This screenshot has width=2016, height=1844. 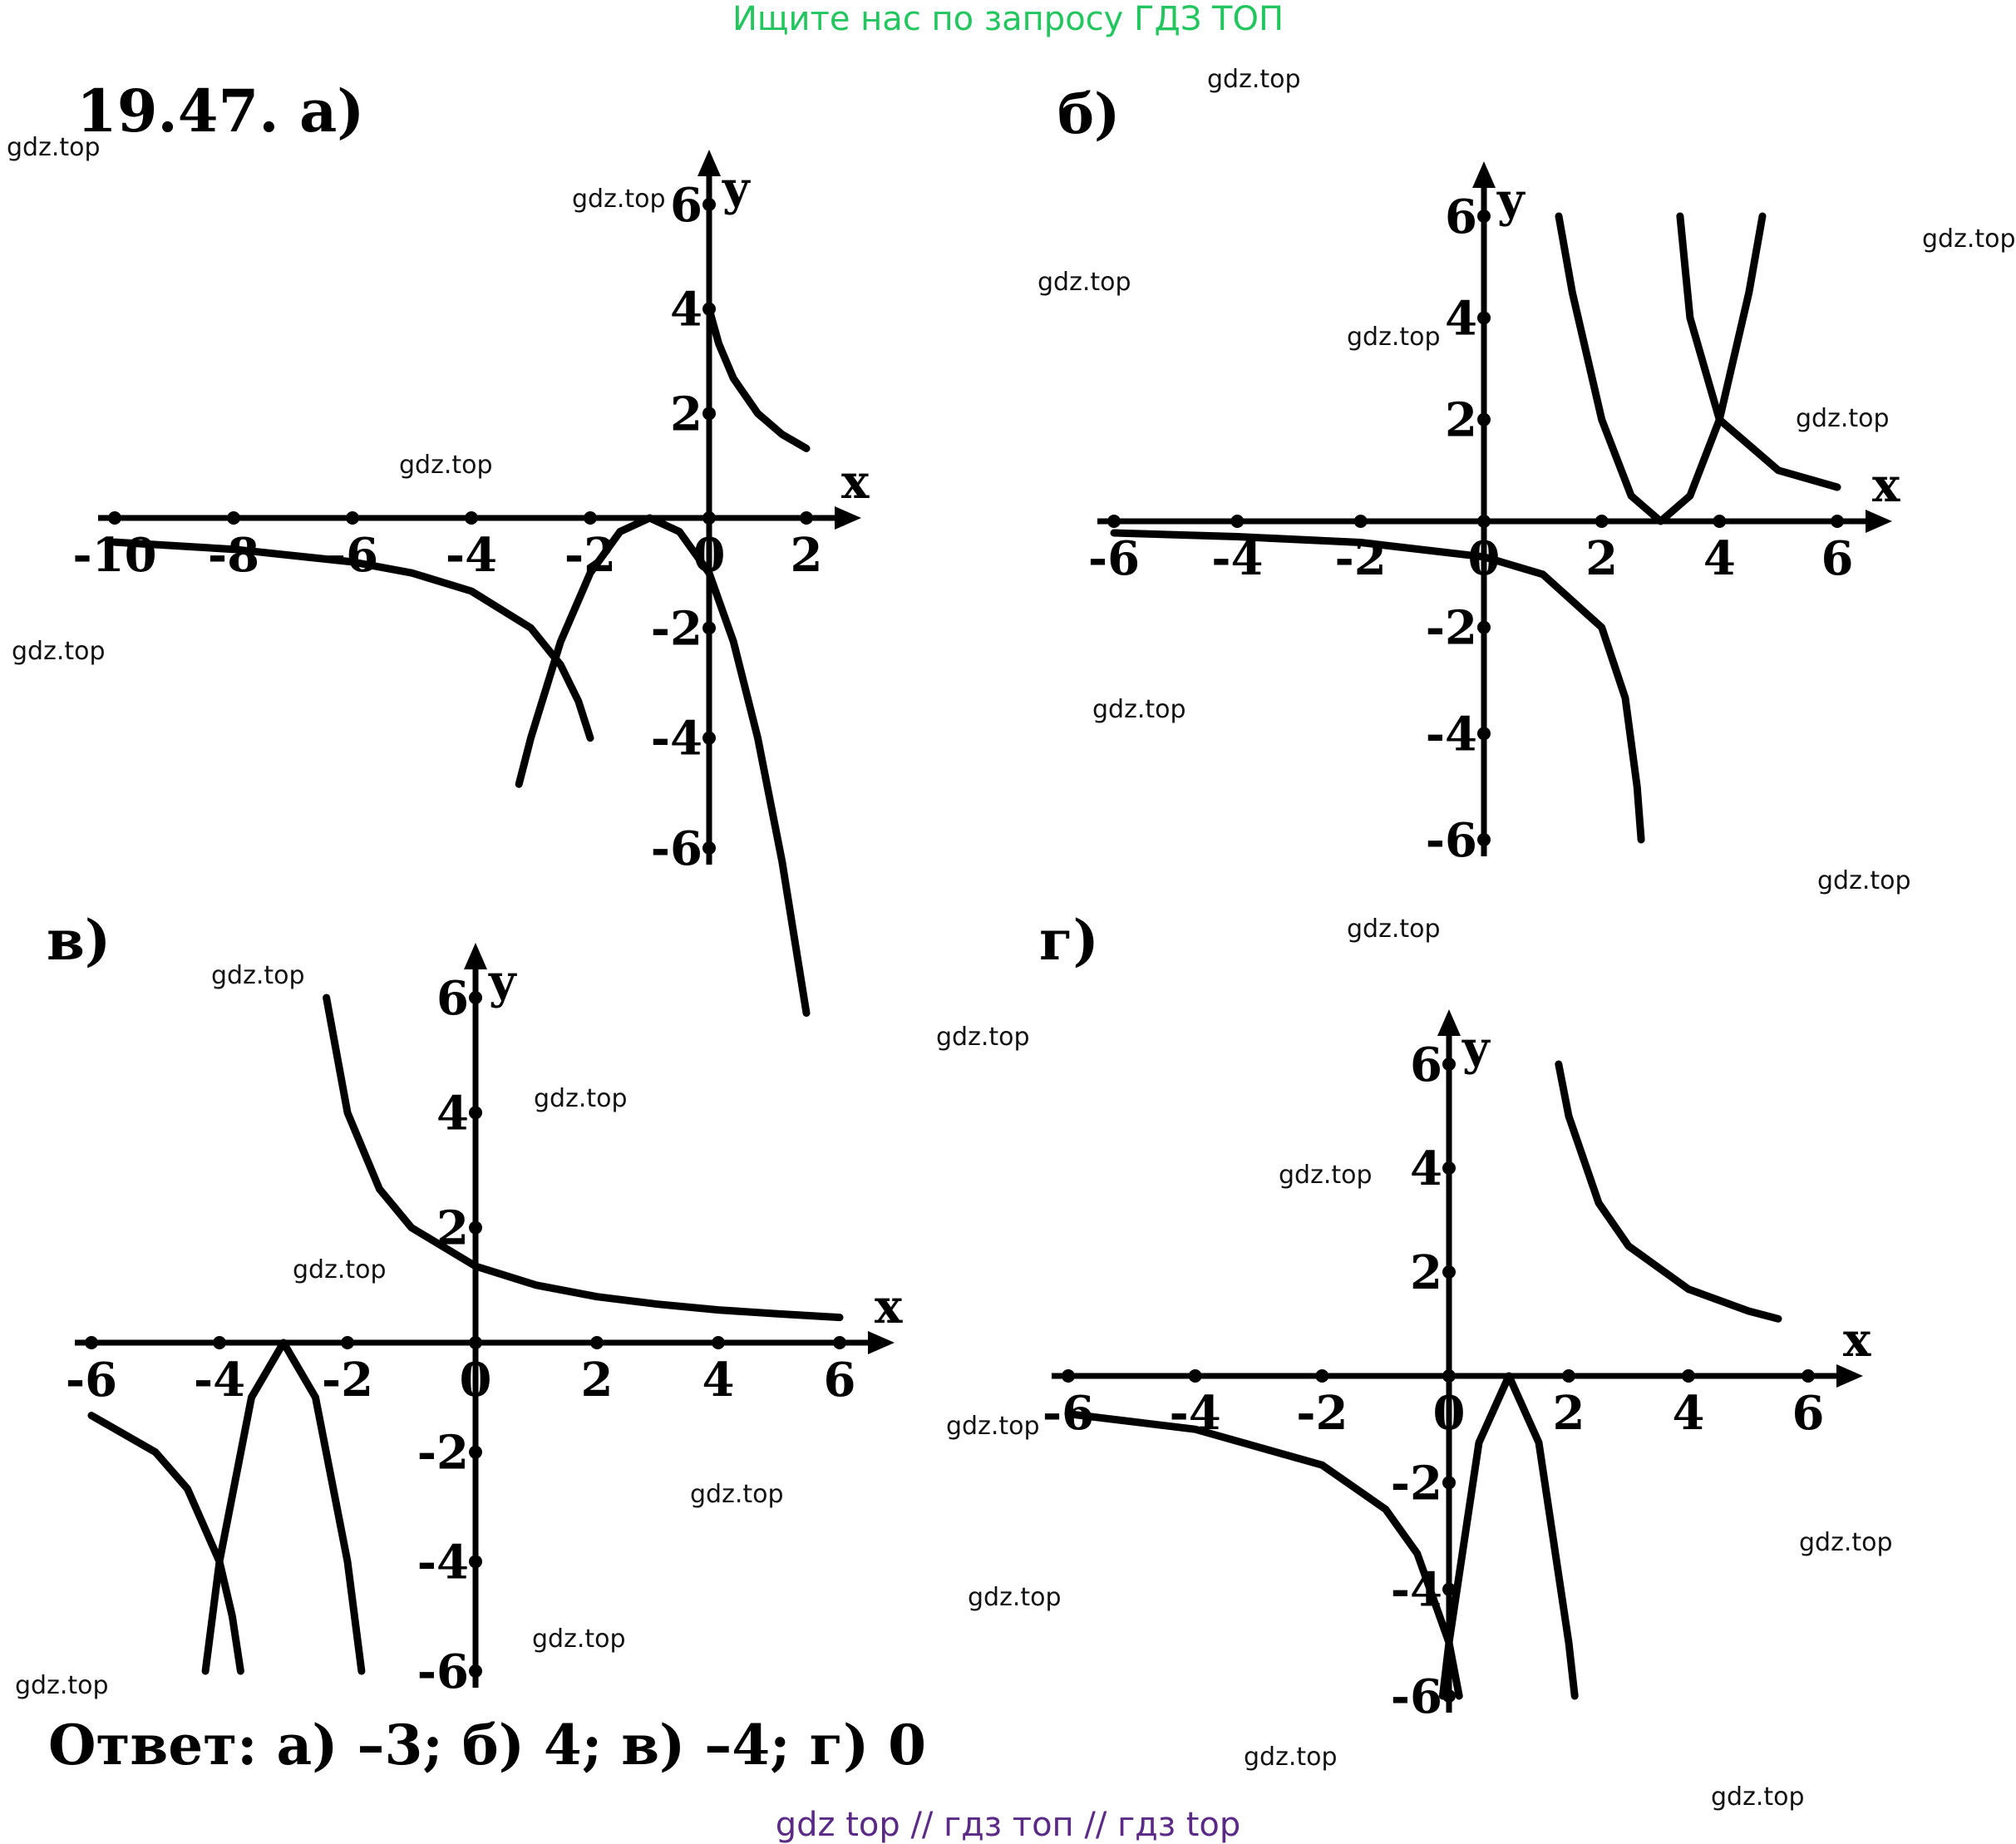 What do you see at coordinates (1452, 734) in the screenshot?
I see `y-tick-label: -4` at bounding box center [1452, 734].